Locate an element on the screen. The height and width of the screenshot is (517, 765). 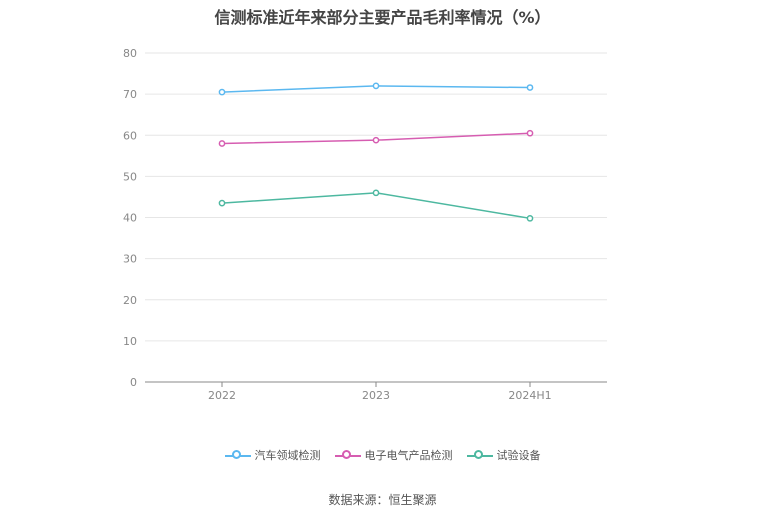
y-tick-label: 20 is located at coordinates (130, 300).